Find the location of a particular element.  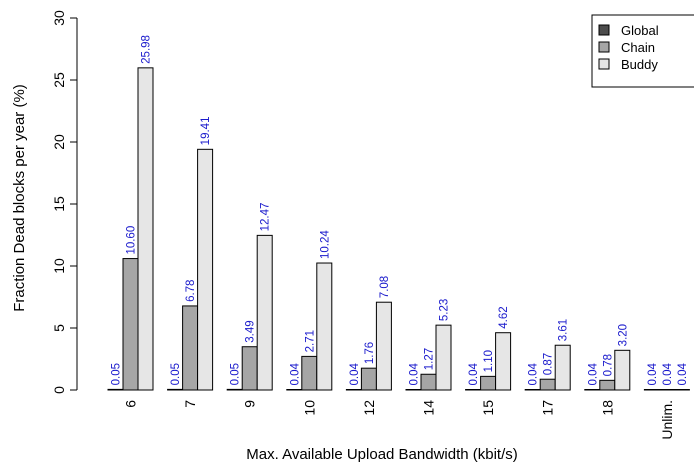

y-tick-label: 20 is located at coordinates (59, 142).